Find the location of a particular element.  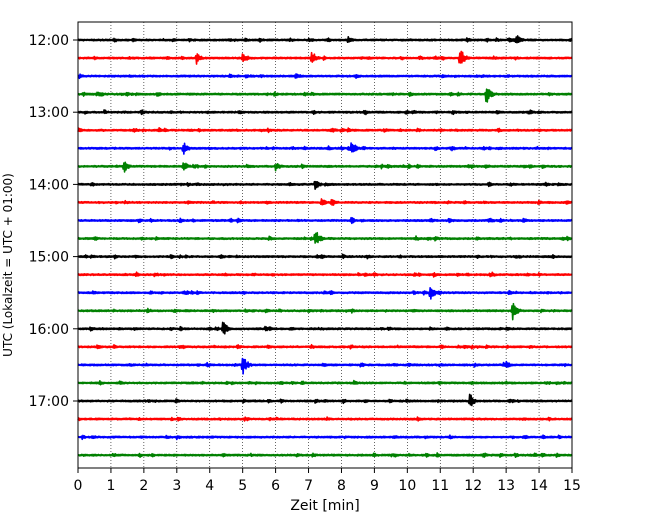

x-tick-label: 4 is located at coordinates (209, 486).